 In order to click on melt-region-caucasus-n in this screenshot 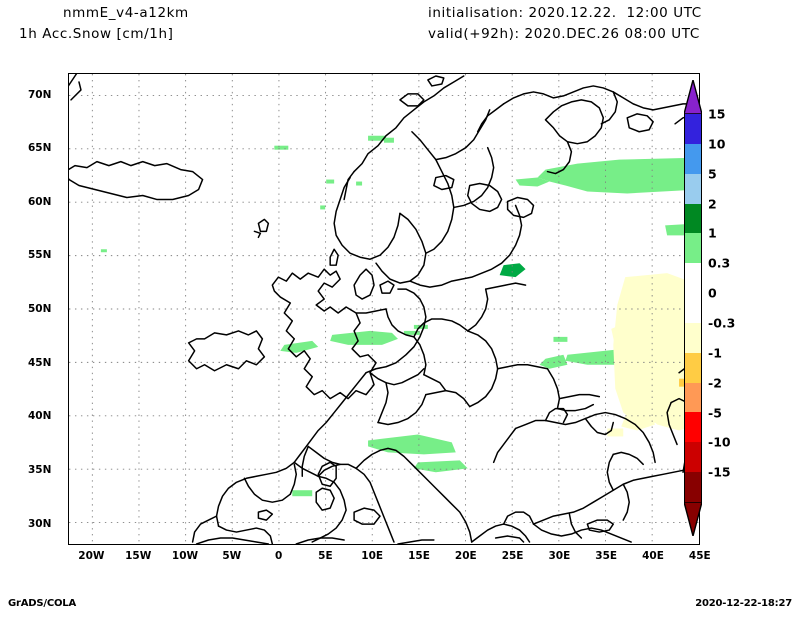, I will do `click(672, 391)`.